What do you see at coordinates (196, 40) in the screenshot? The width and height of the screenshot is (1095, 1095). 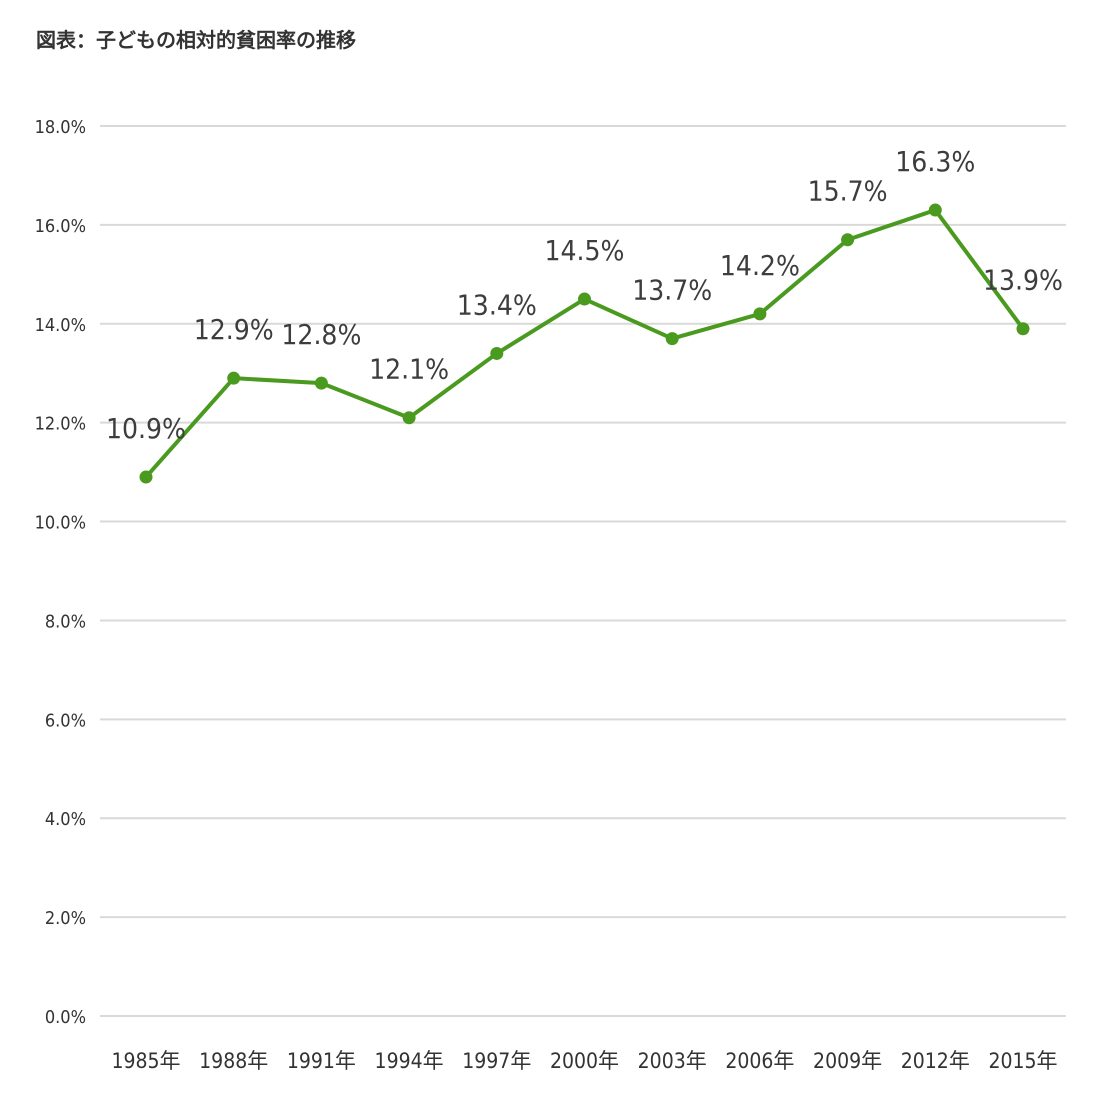 I see `chart-title: 図表：子どもの相対的貧困率の推移` at bounding box center [196, 40].